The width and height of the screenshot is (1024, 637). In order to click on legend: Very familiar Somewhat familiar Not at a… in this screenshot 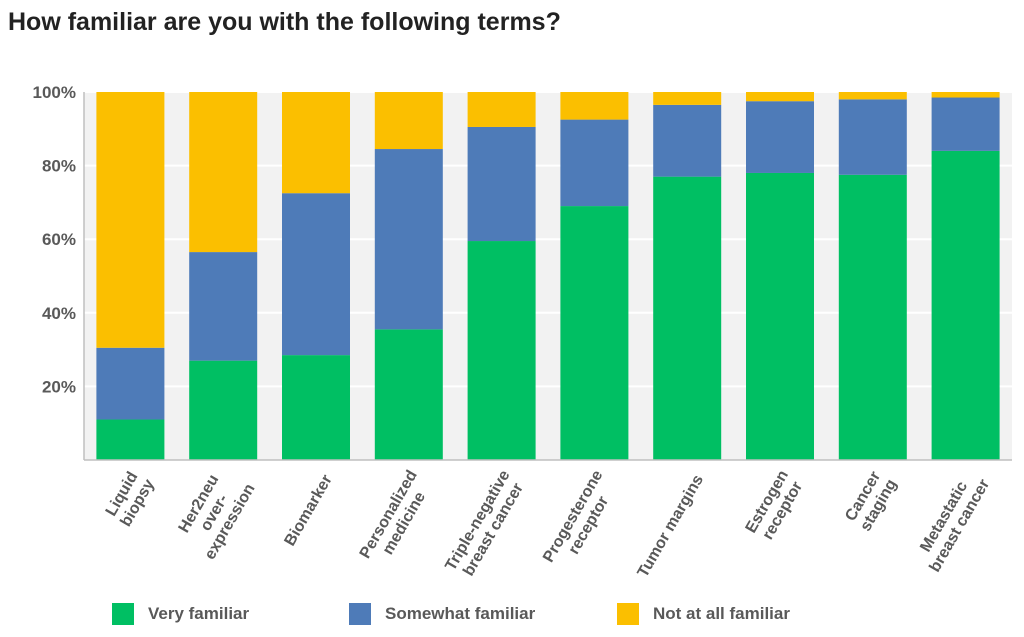, I will do `click(512, 617)`.